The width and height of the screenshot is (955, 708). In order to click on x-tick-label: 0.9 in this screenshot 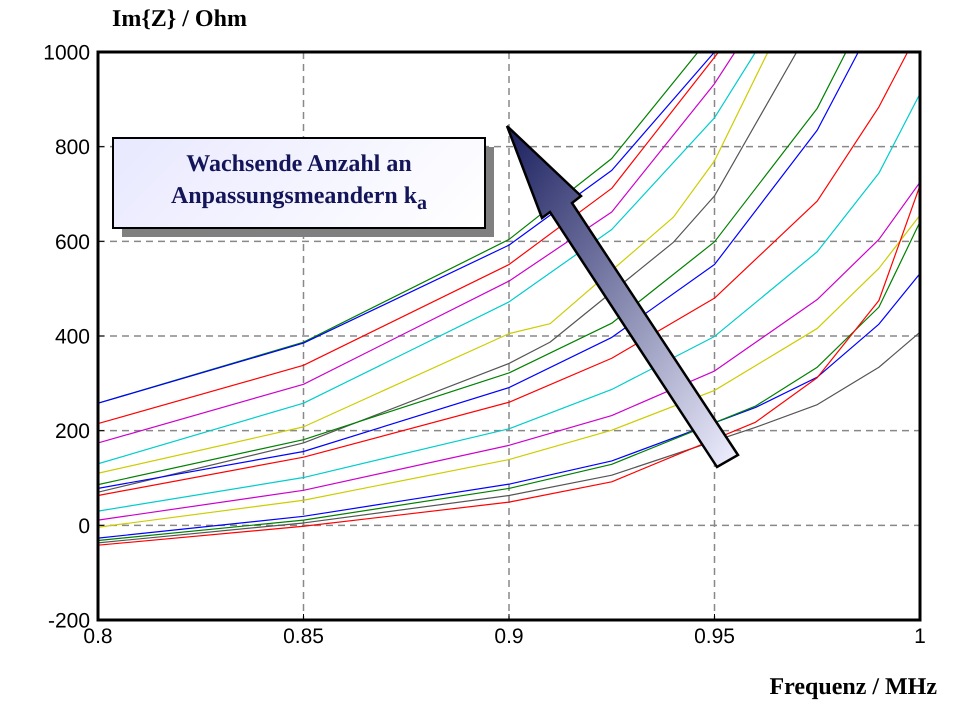, I will do `click(509, 636)`.